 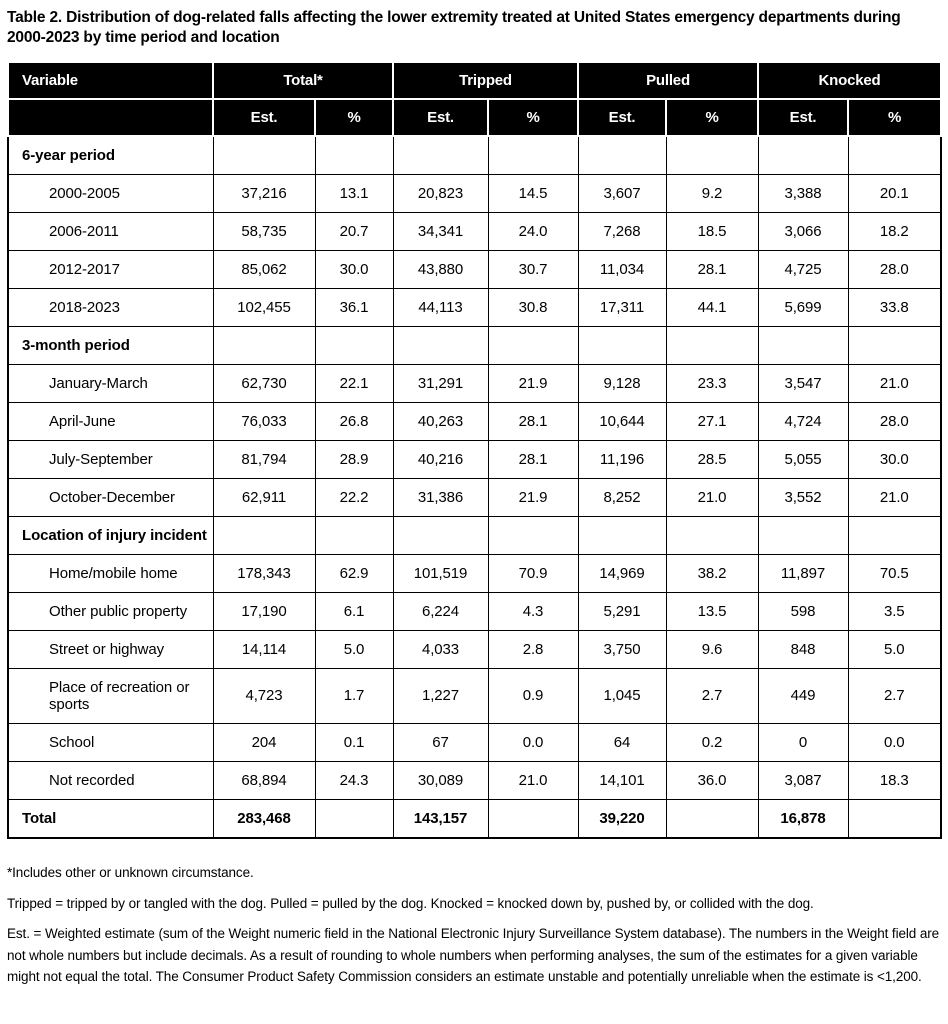 What do you see at coordinates (264, 421) in the screenshot?
I see `value-cell: 76,033` at bounding box center [264, 421].